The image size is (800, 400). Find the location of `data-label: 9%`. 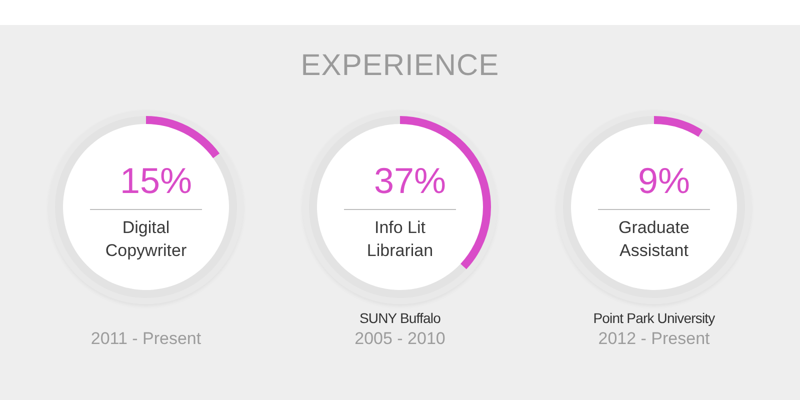

data-label: 9% is located at coordinates (664, 180).